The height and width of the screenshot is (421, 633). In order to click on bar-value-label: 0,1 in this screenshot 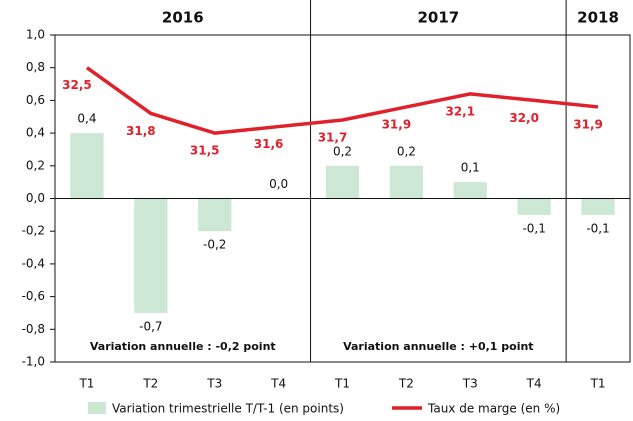, I will do `click(470, 168)`.